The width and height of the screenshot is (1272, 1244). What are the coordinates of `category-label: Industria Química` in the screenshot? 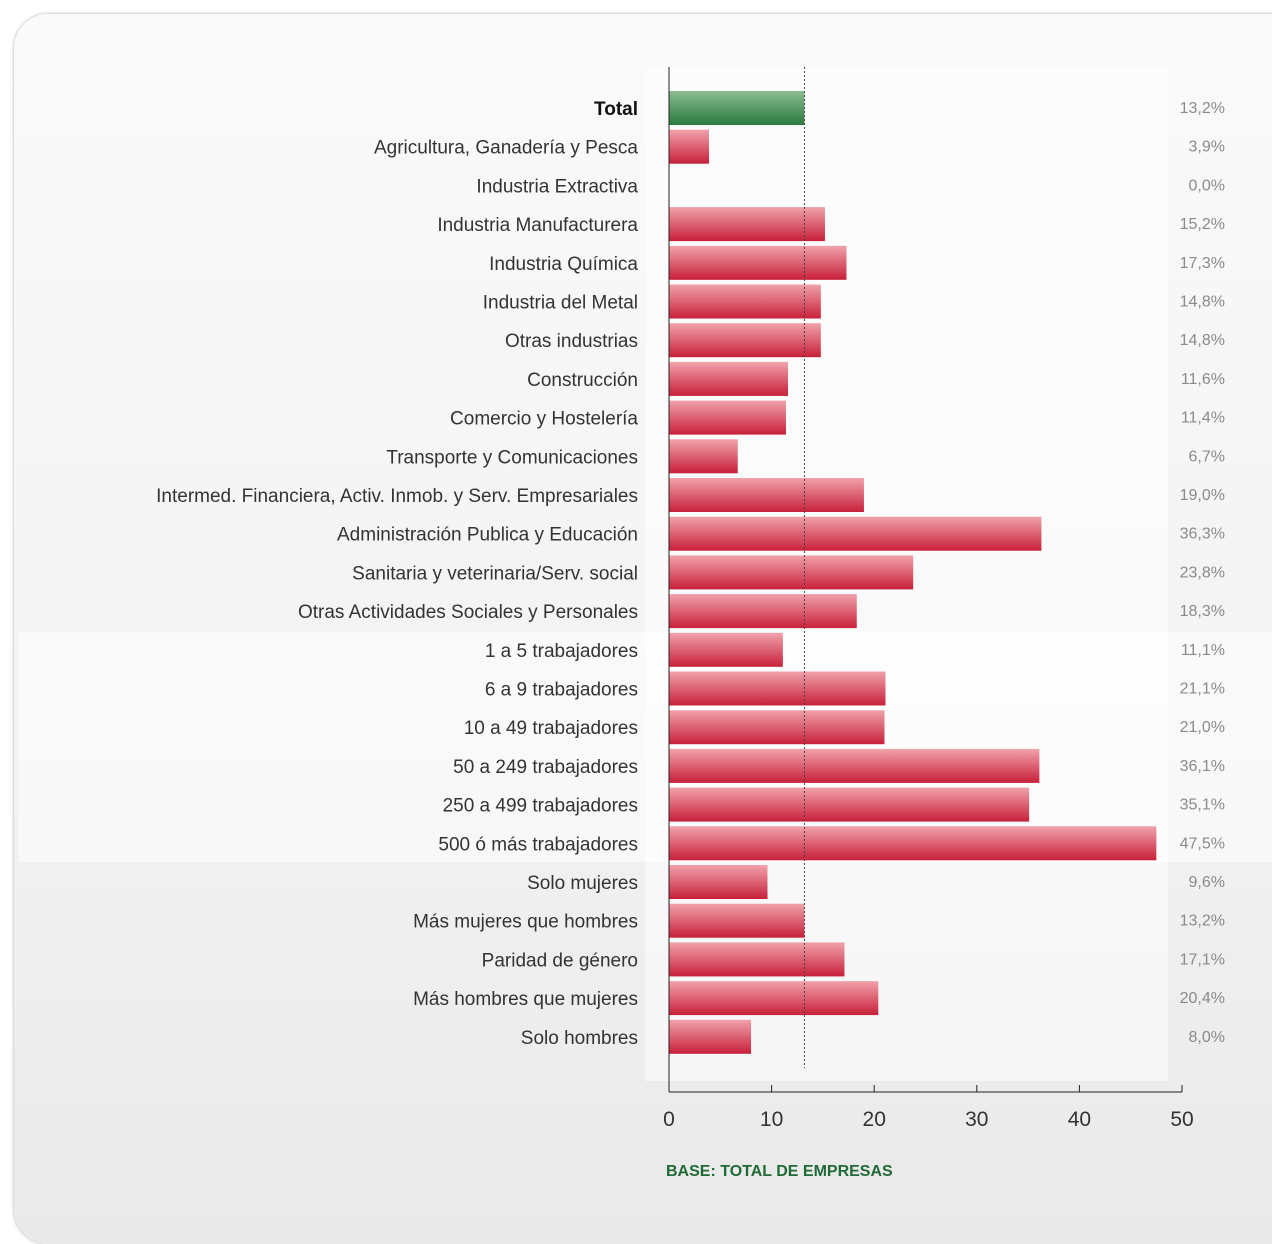 It's located at (563, 264).